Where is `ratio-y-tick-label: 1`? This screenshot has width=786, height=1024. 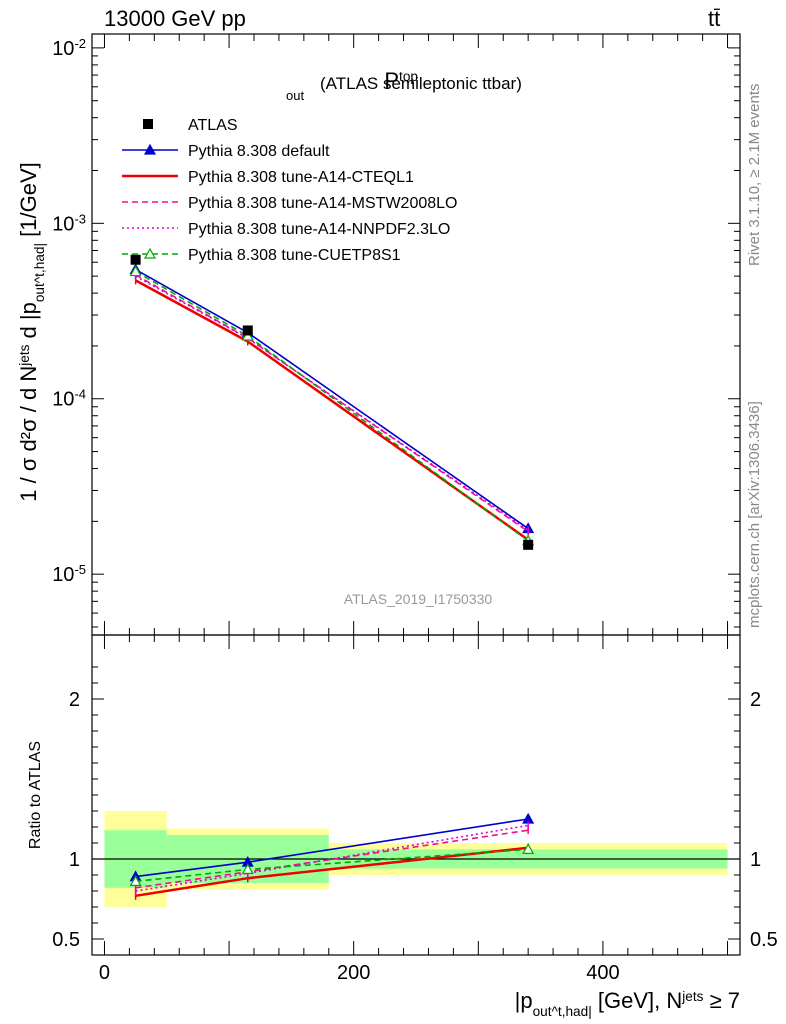
ratio-y-tick-label: 1 is located at coordinates (74, 860).